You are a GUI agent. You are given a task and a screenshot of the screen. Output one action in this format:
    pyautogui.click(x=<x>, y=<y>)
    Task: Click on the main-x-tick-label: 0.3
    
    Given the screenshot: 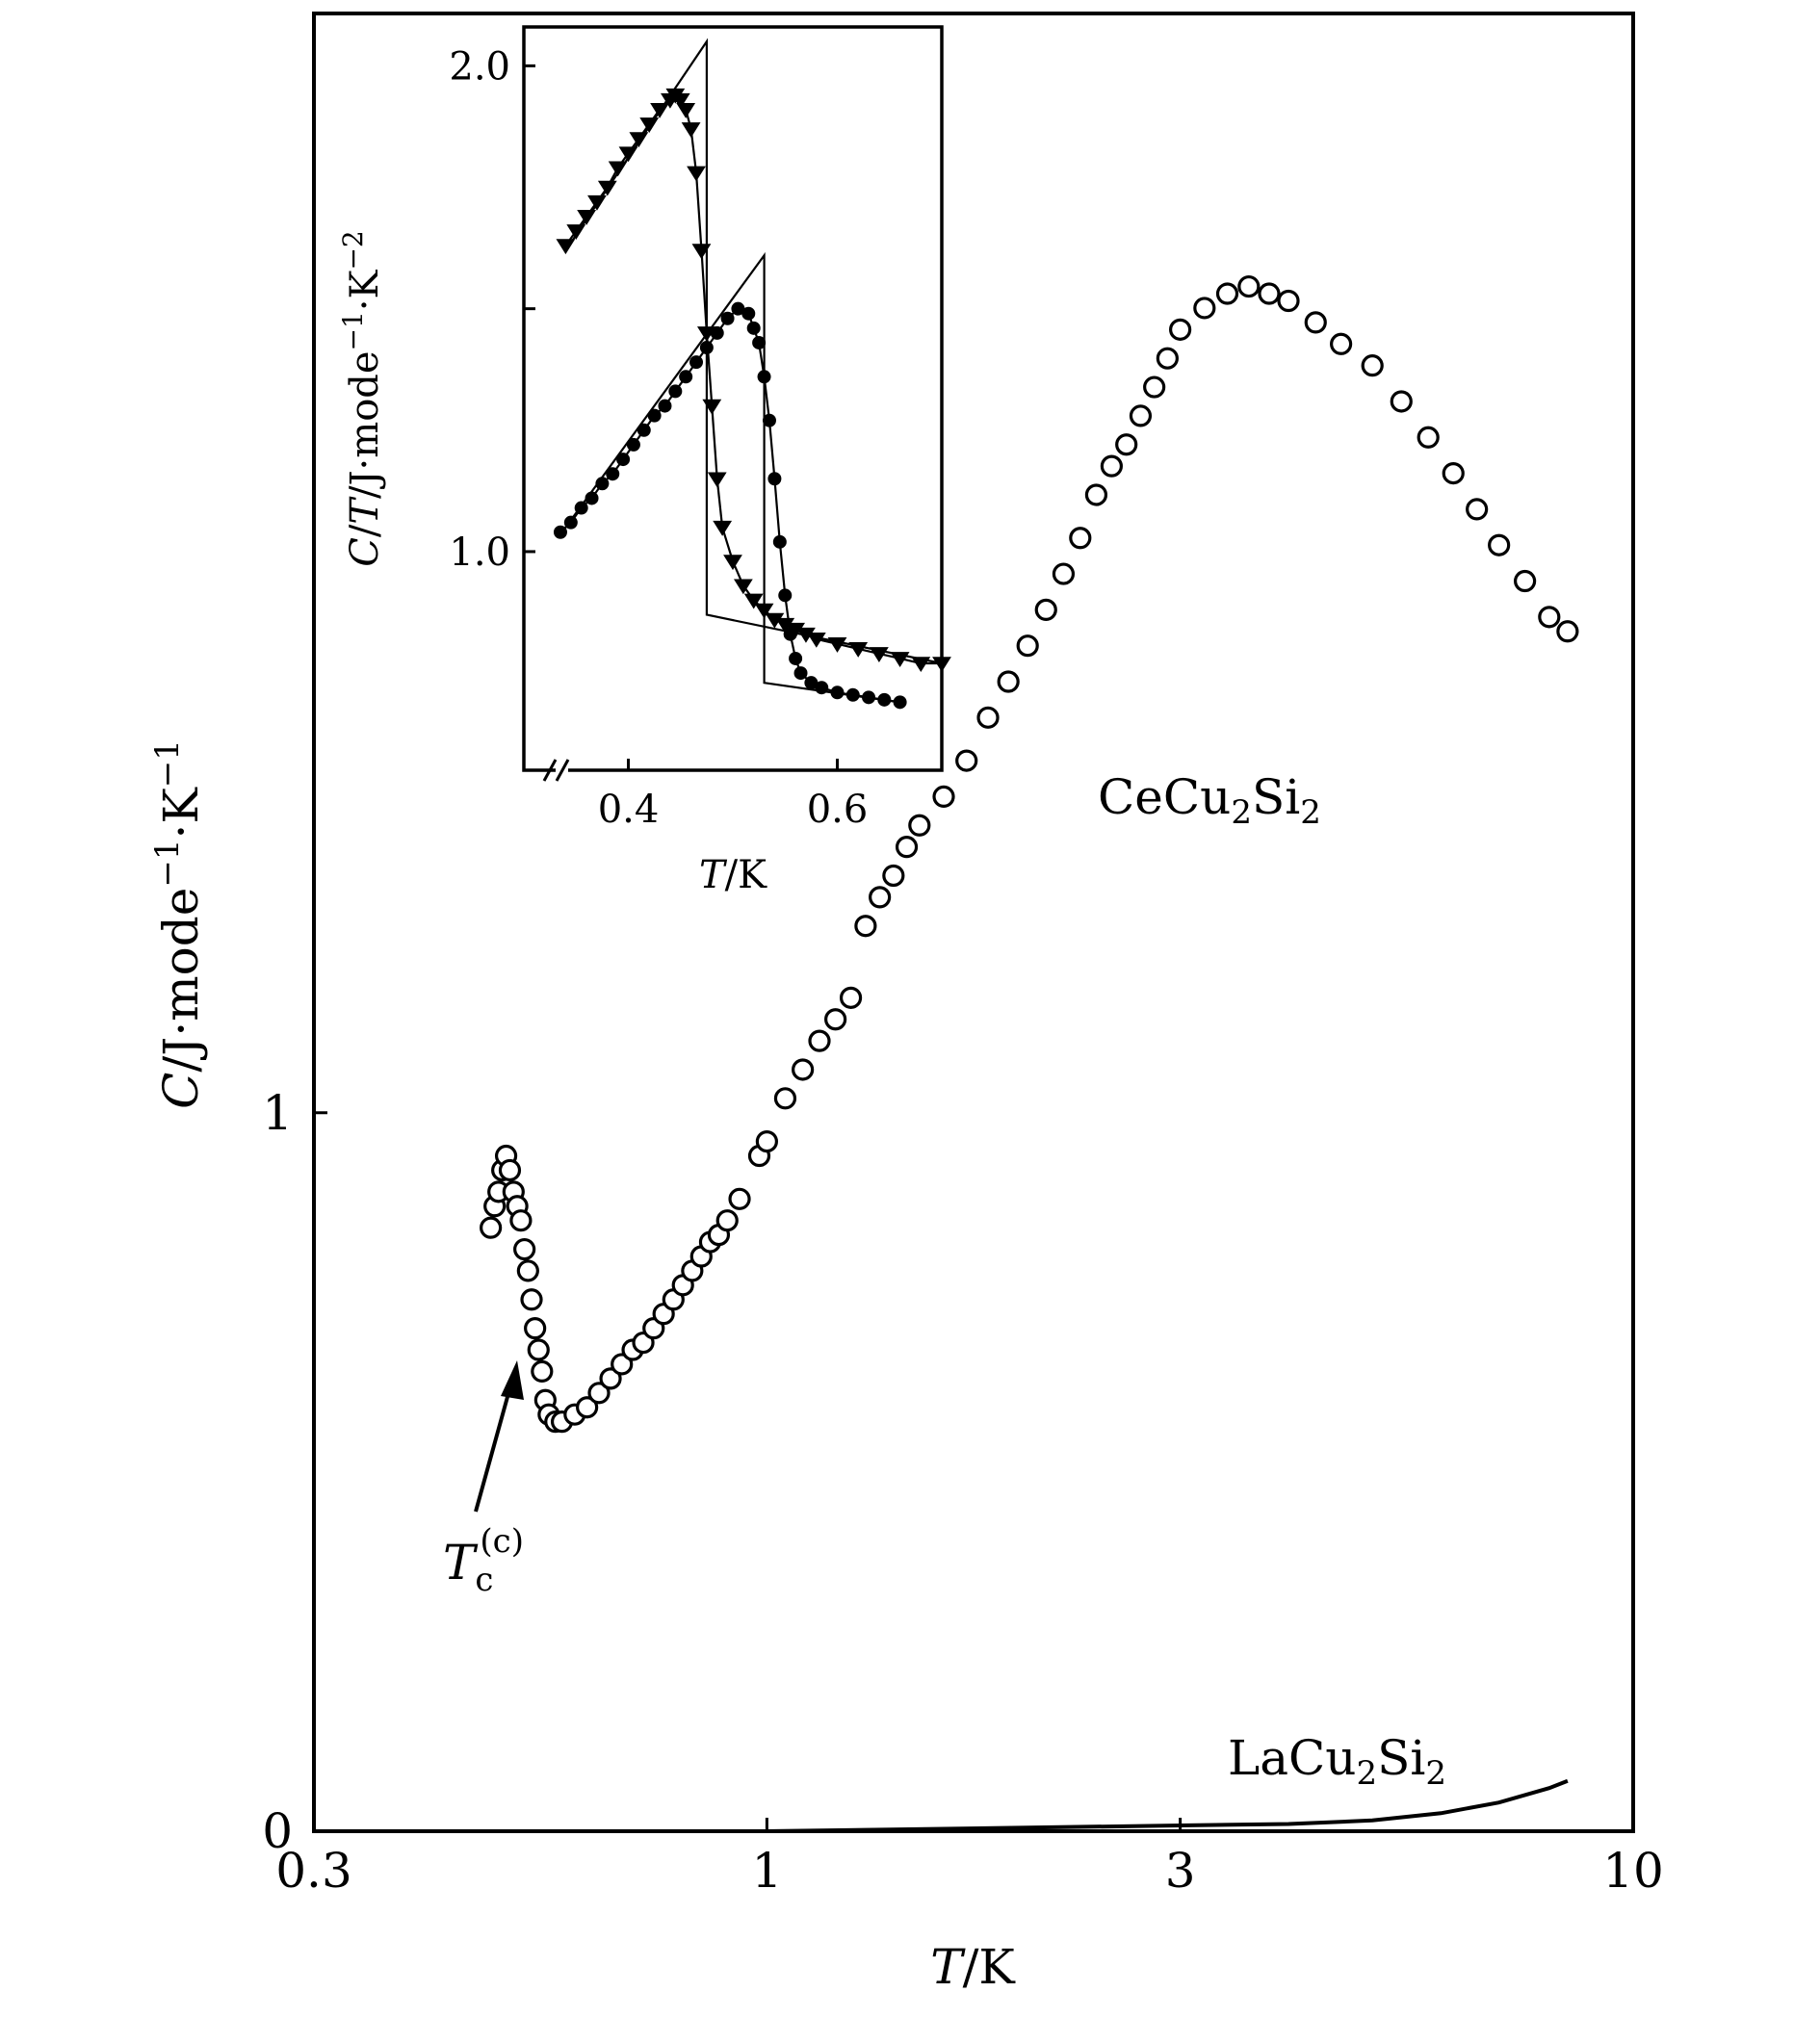 What is the action you would take?
    pyautogui.click(x=313, y=1871)
    